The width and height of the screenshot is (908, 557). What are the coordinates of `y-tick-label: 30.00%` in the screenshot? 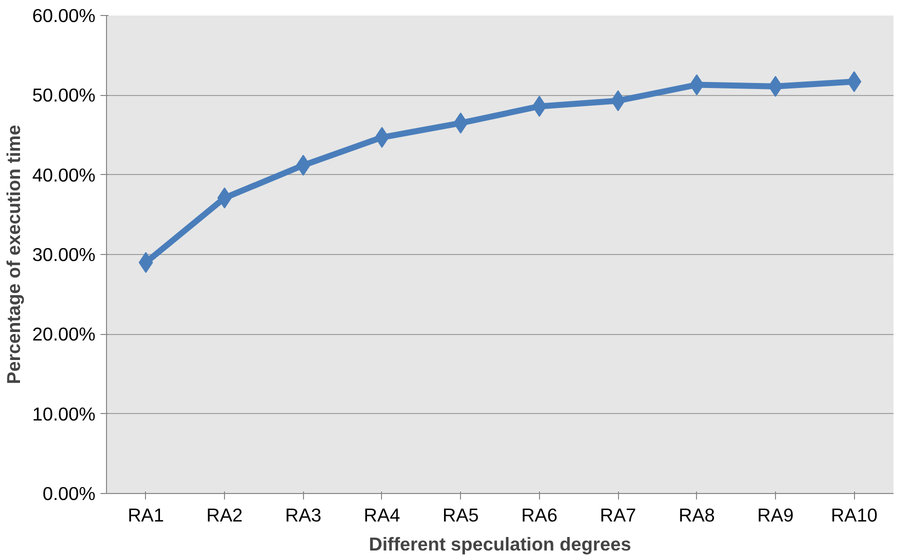 It's located at (64, 254).